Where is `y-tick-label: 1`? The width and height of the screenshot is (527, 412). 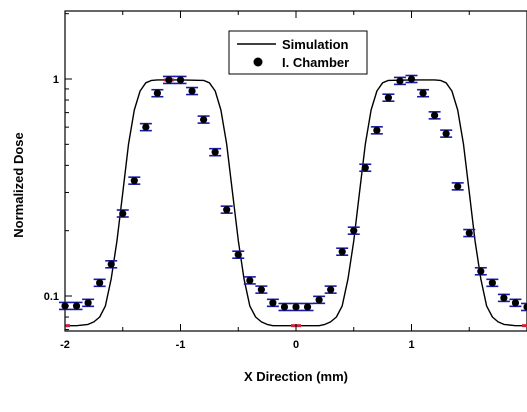 y-tick-label: 1 is located at coordinates (56, 80).